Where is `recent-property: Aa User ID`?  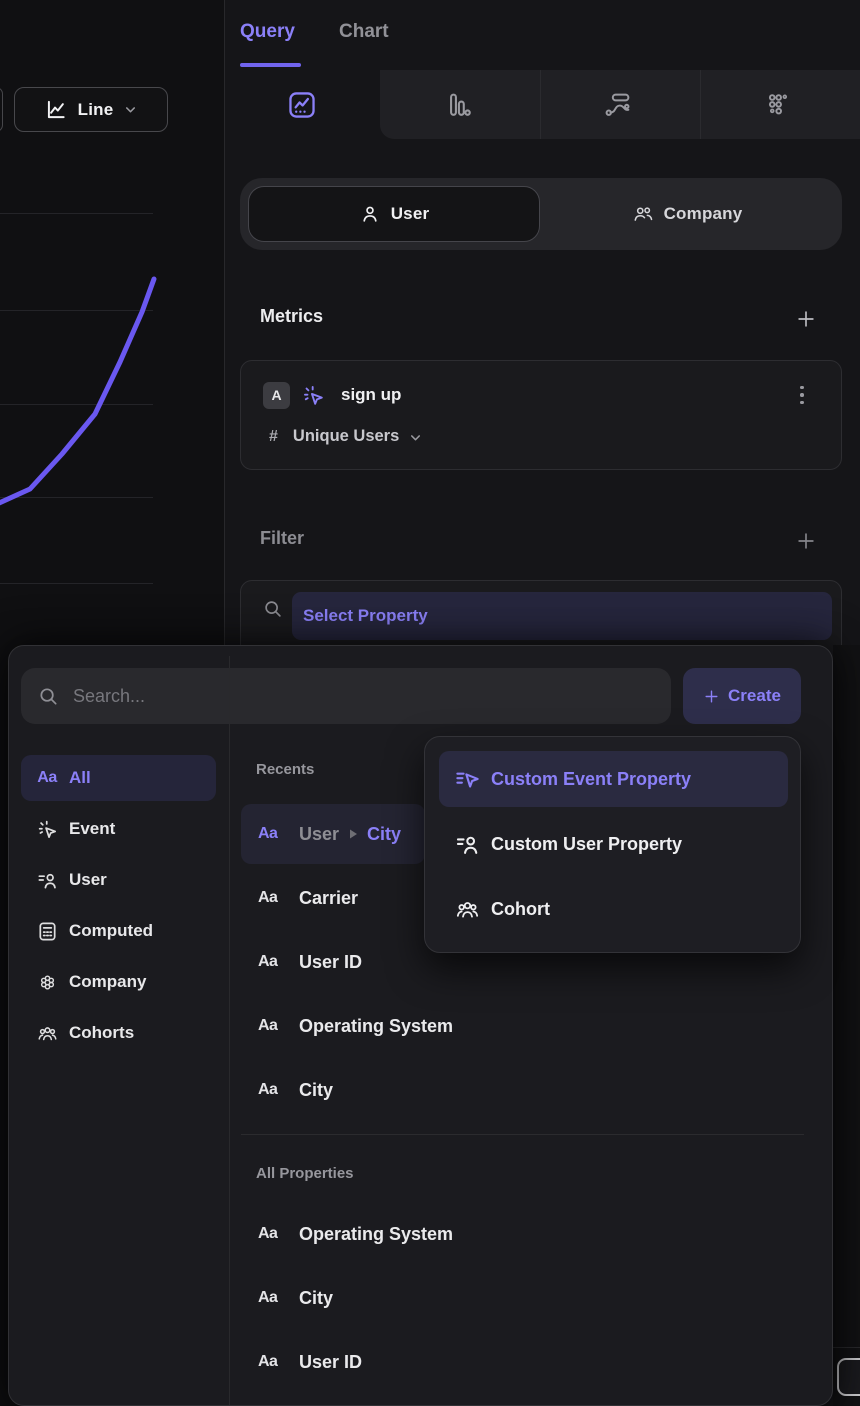 recent-property: Aa User ID is located at coordinates (528, 962).